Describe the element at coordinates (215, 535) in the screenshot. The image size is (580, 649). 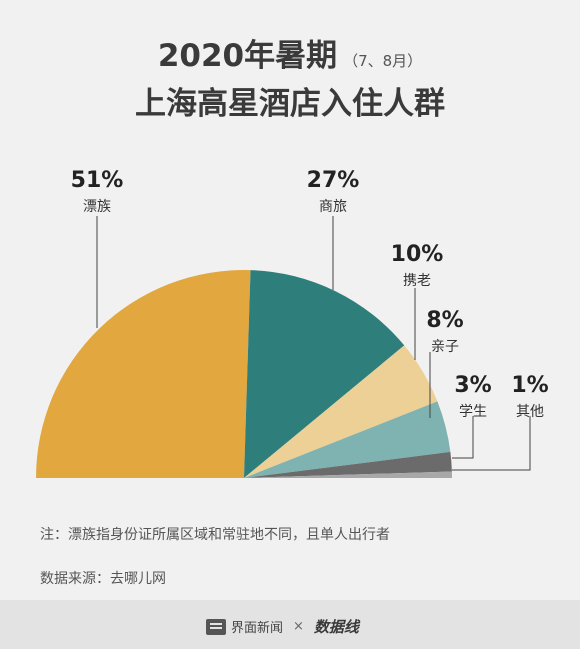
I see `footnote: 注：漂族指身份证所属区域和常驻地不同，且单人出行者` at that location.